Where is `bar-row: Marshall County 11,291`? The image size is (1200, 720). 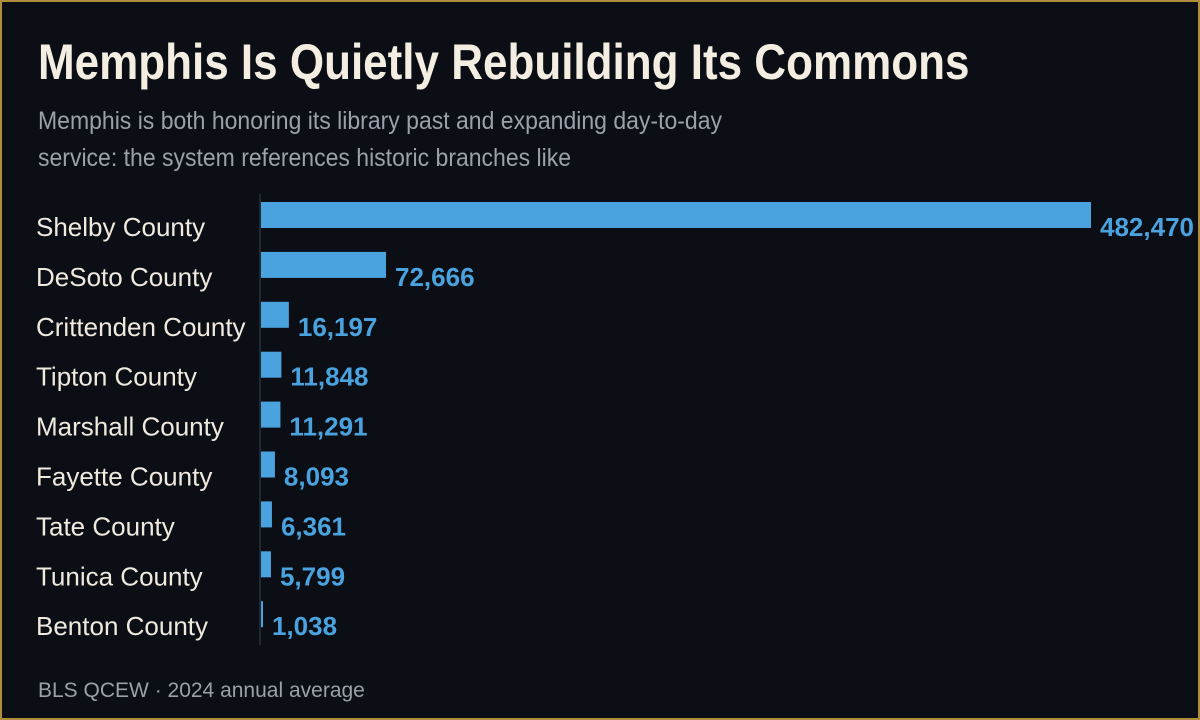 bar-row: Marshall County 11,291 is located at coordinates (202, 421).